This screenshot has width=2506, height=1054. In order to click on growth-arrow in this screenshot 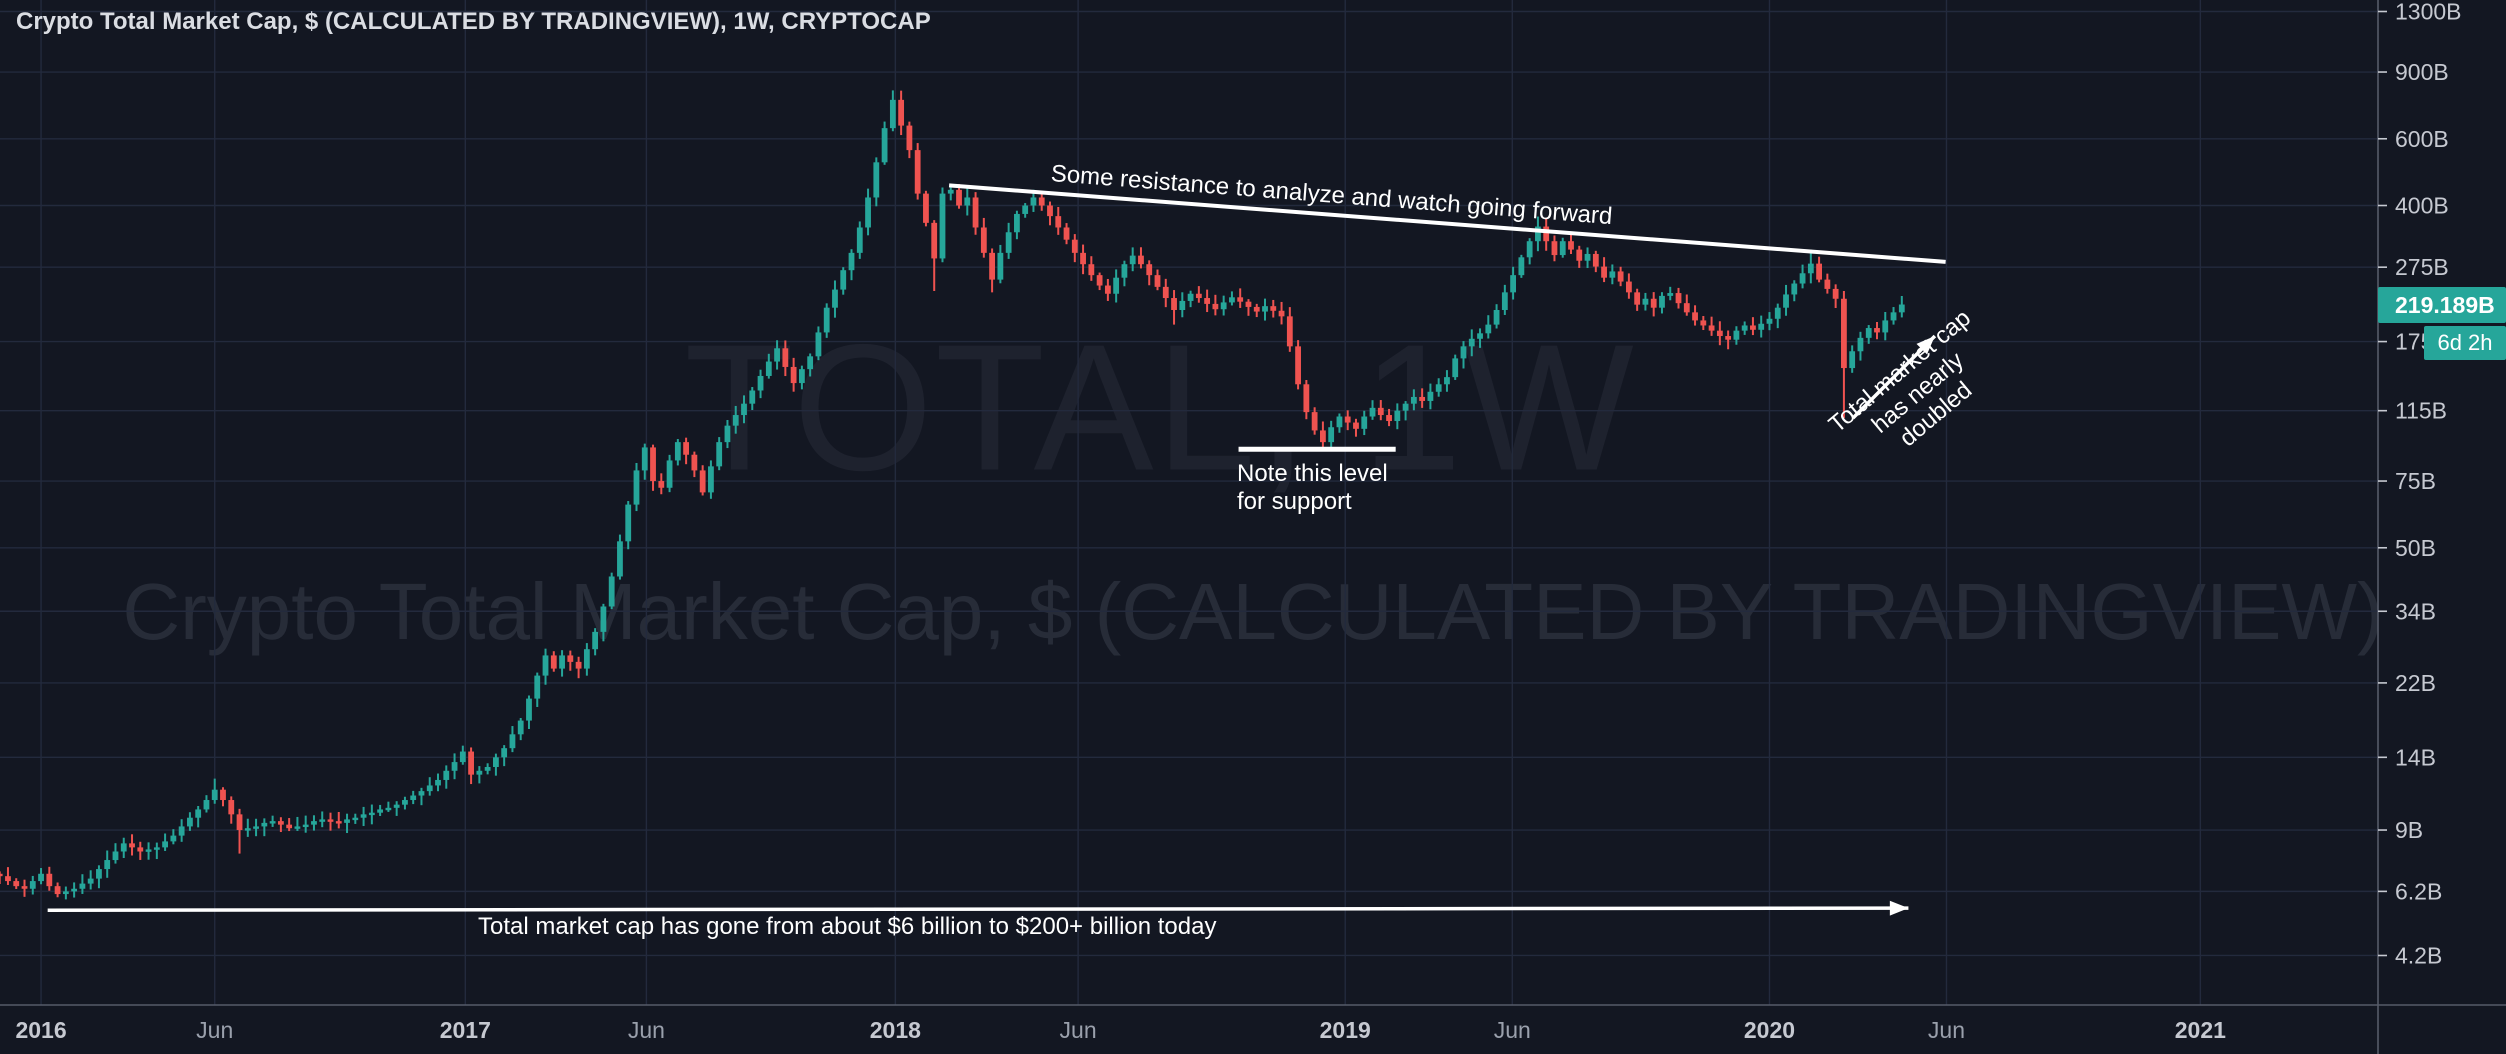, I will do `click(978, 909)`.